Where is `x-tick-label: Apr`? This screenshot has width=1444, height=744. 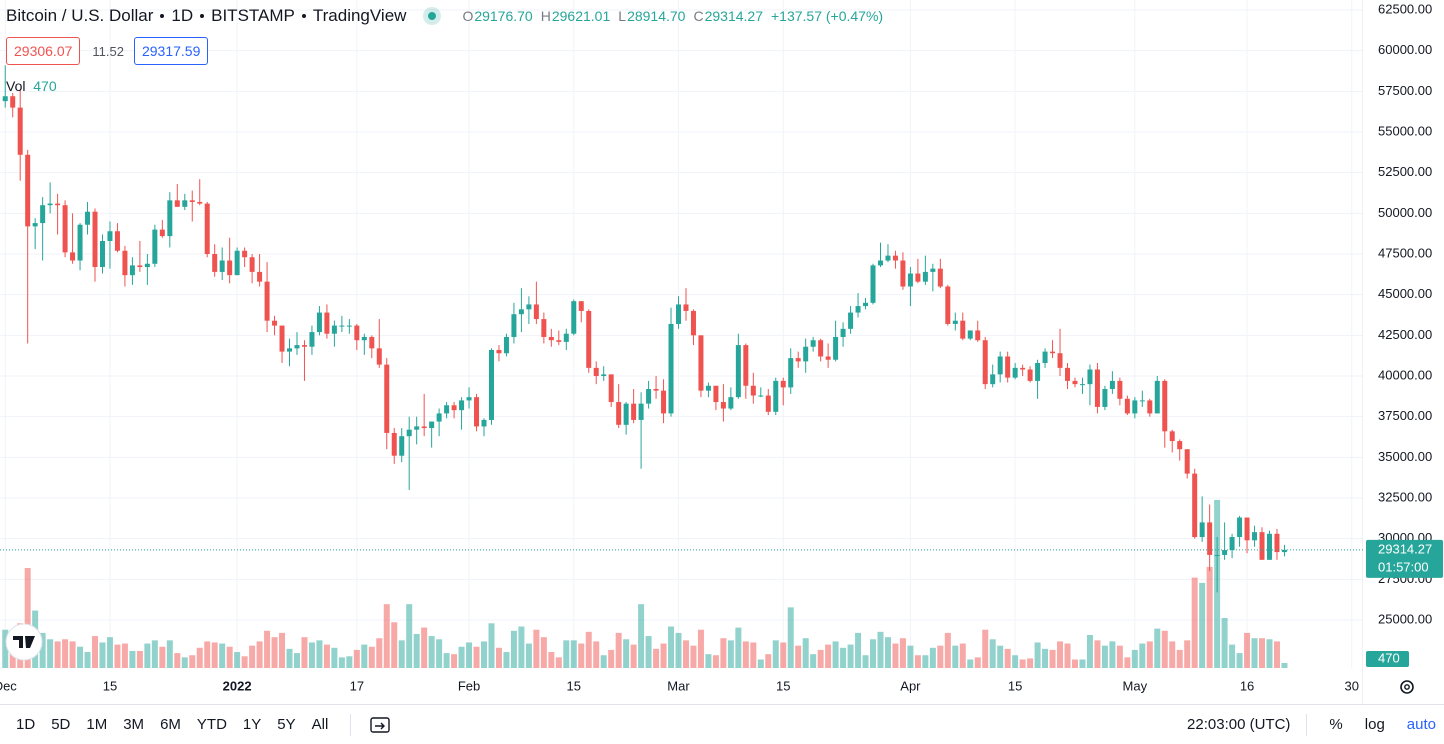 x-tick-label: Apr is located at coordinates (910, 685).